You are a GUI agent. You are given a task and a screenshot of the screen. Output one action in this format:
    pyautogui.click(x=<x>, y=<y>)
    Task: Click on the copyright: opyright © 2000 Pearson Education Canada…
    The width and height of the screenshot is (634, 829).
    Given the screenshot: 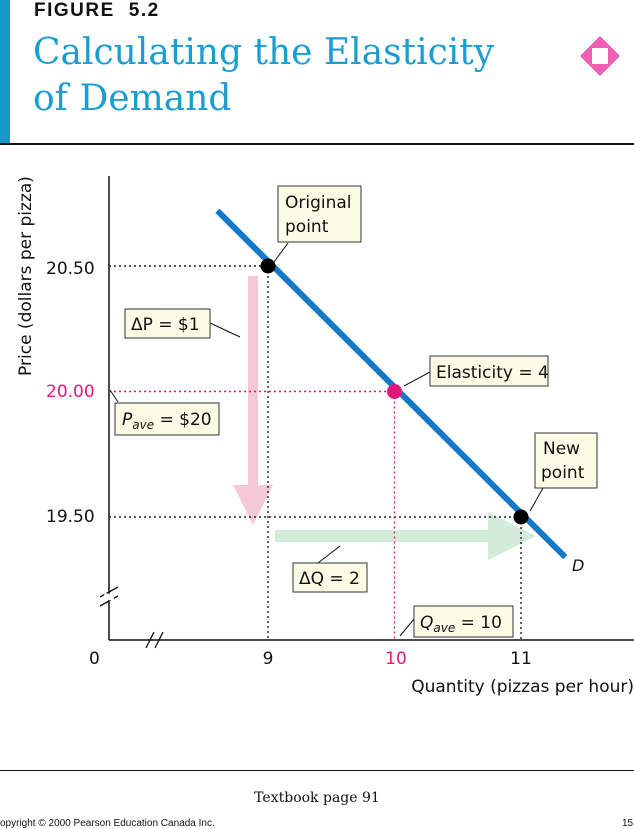 What is the action you would take?
    pyautogui.click(x=107, y=823)
    